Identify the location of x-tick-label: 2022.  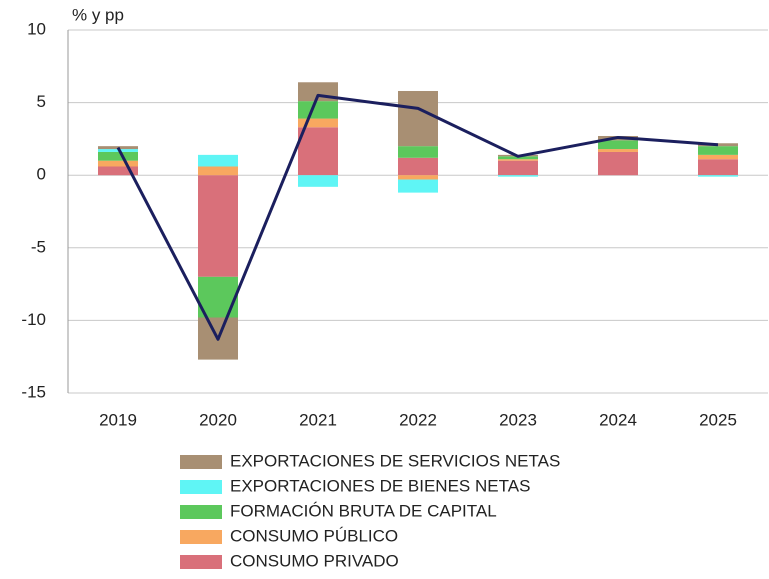
(418, 419).